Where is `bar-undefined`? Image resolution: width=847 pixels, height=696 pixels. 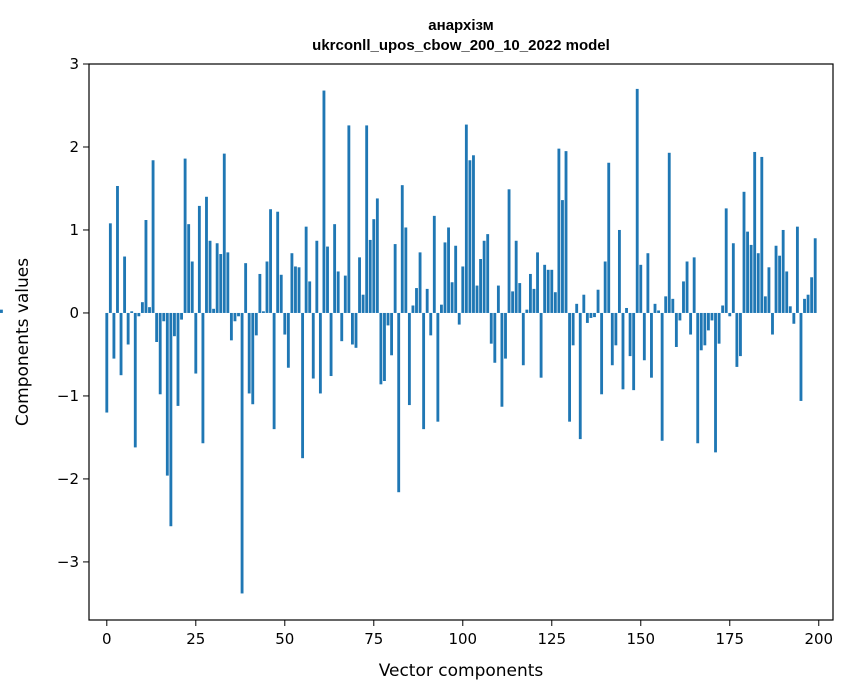 bar-undefined is located at coordinates (1, 311).